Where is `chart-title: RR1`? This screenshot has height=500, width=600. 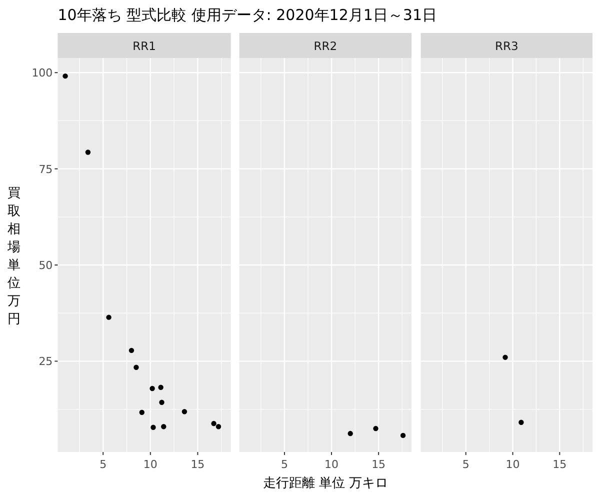
chart-title: RR1 is located at coordinates (144, 46).